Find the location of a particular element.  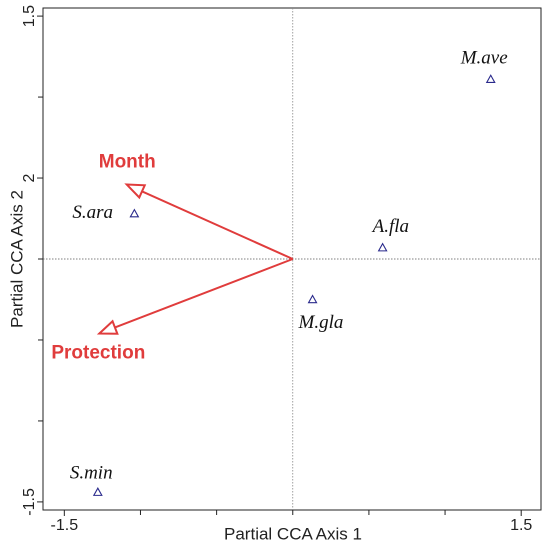

species-label: S.min is located at coordinates (91, 473).